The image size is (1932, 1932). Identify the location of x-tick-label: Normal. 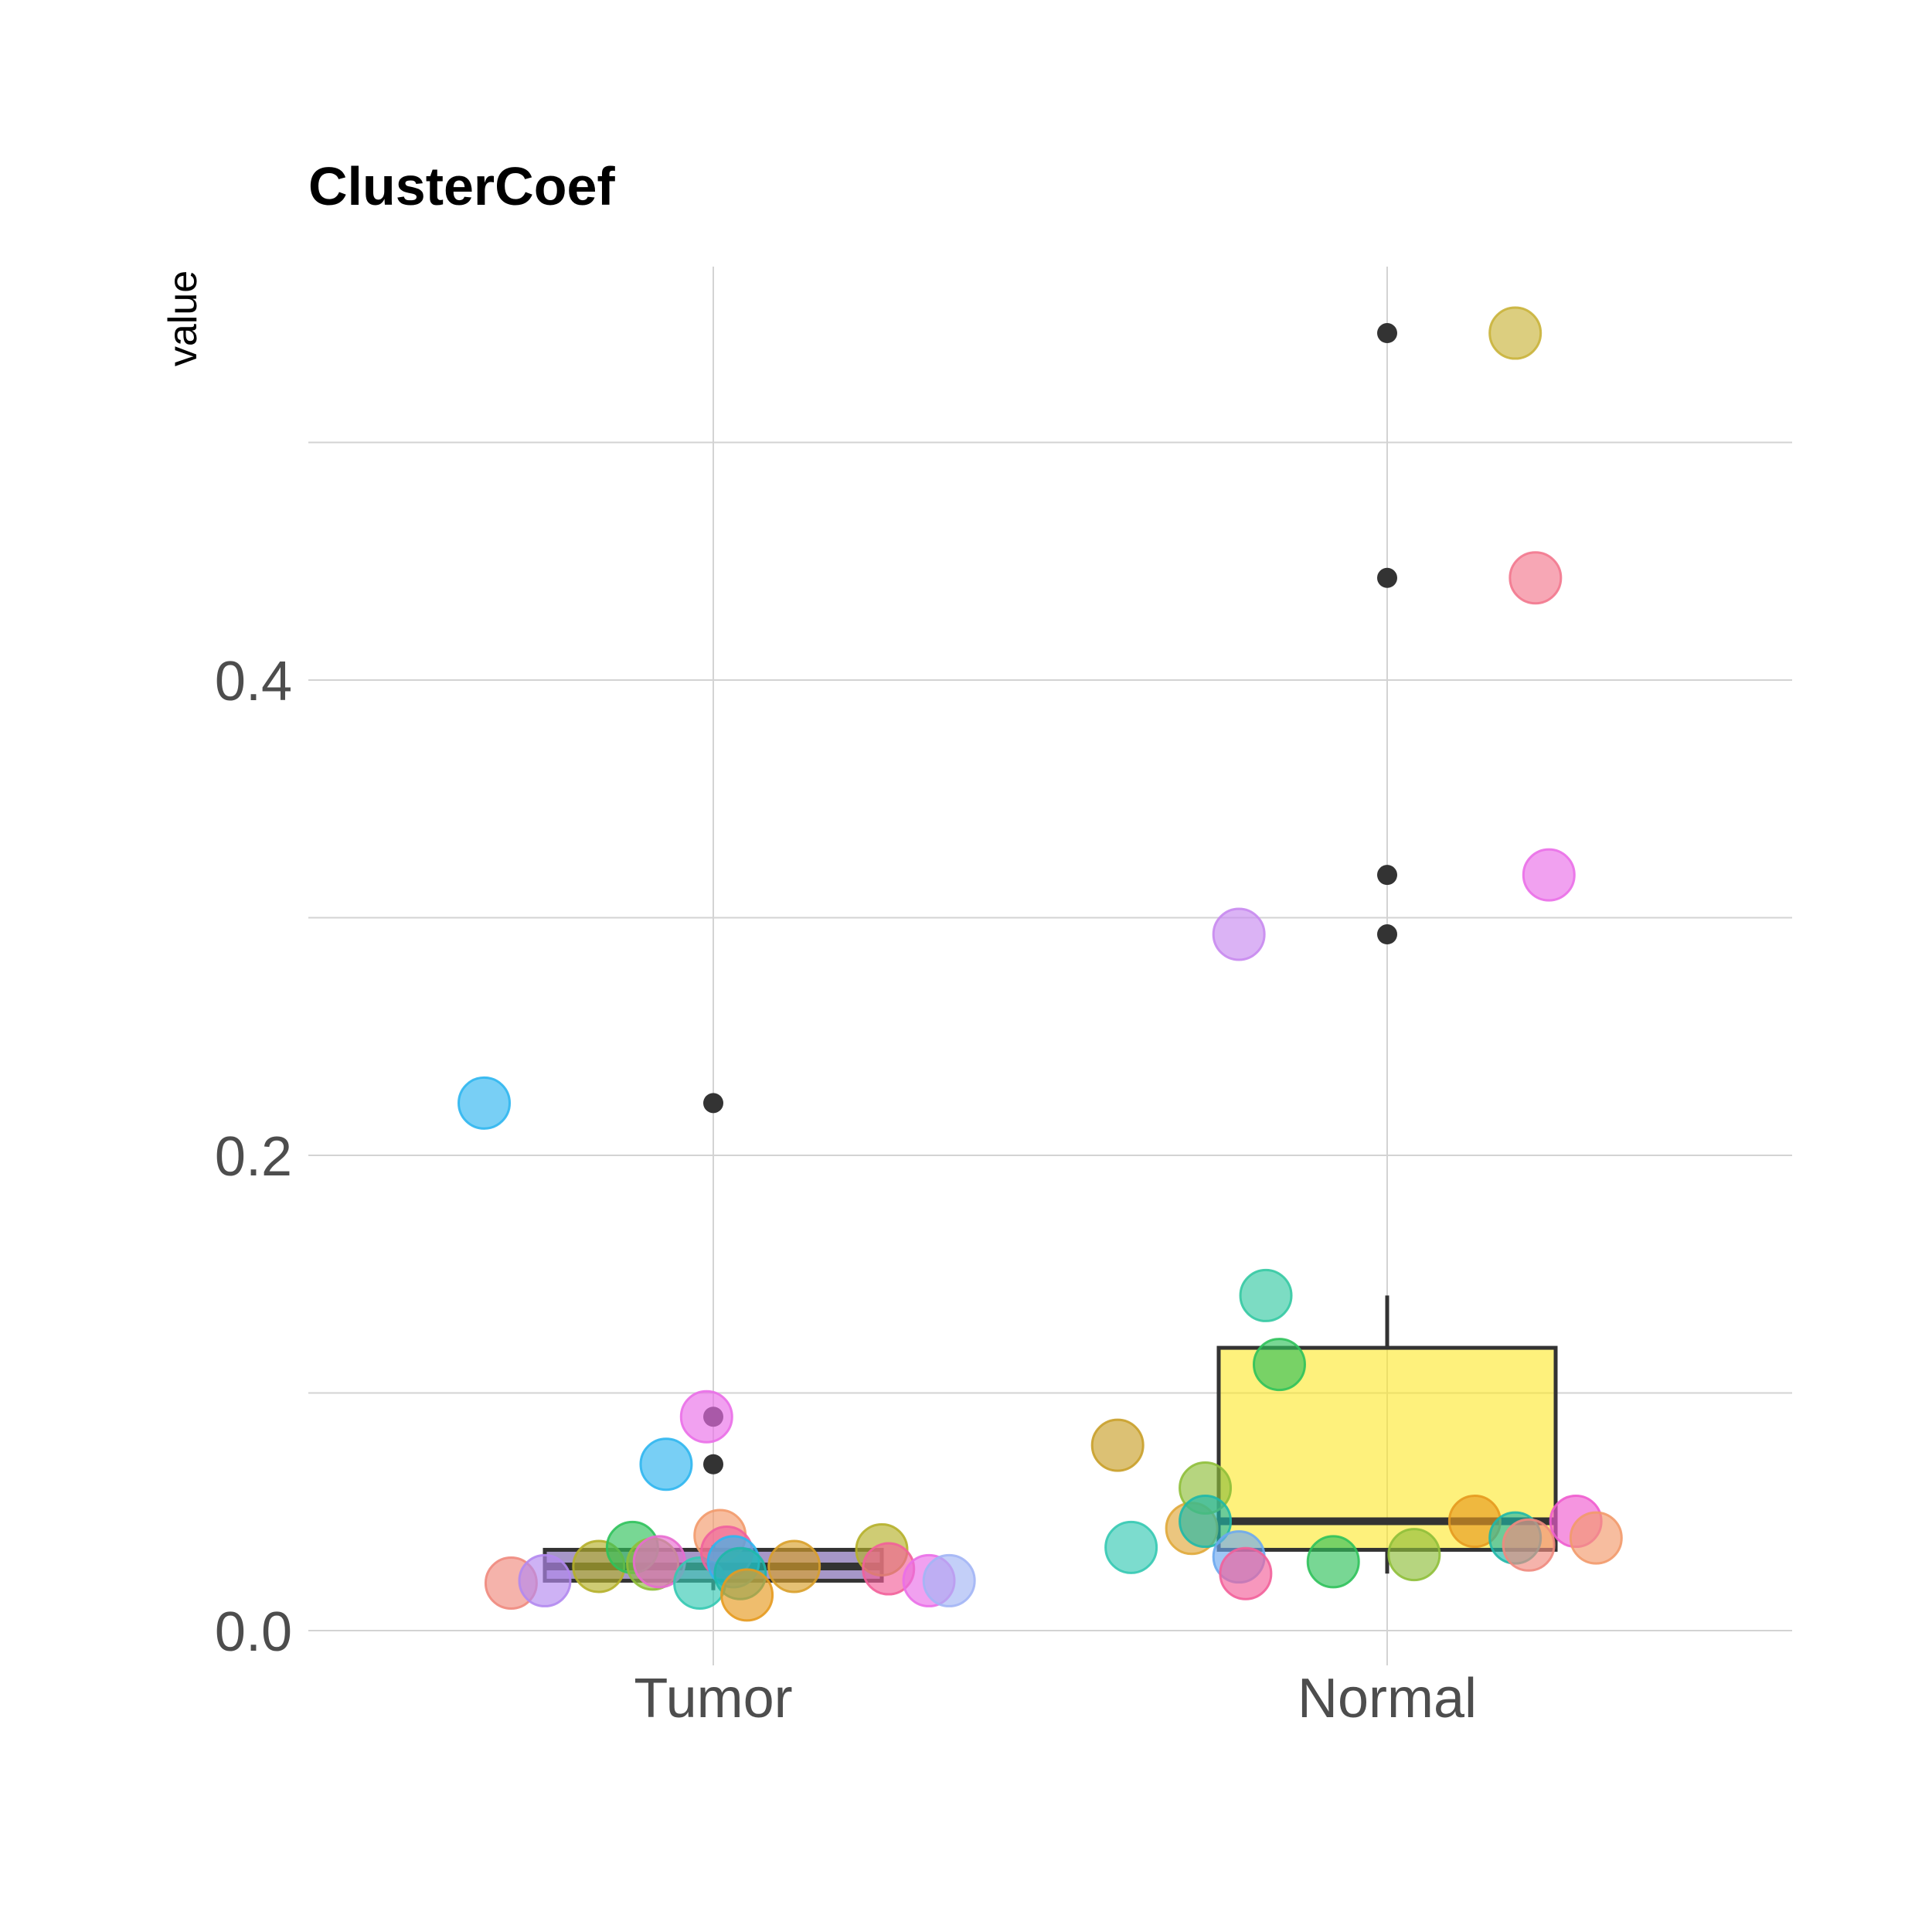
(1388, 1699).